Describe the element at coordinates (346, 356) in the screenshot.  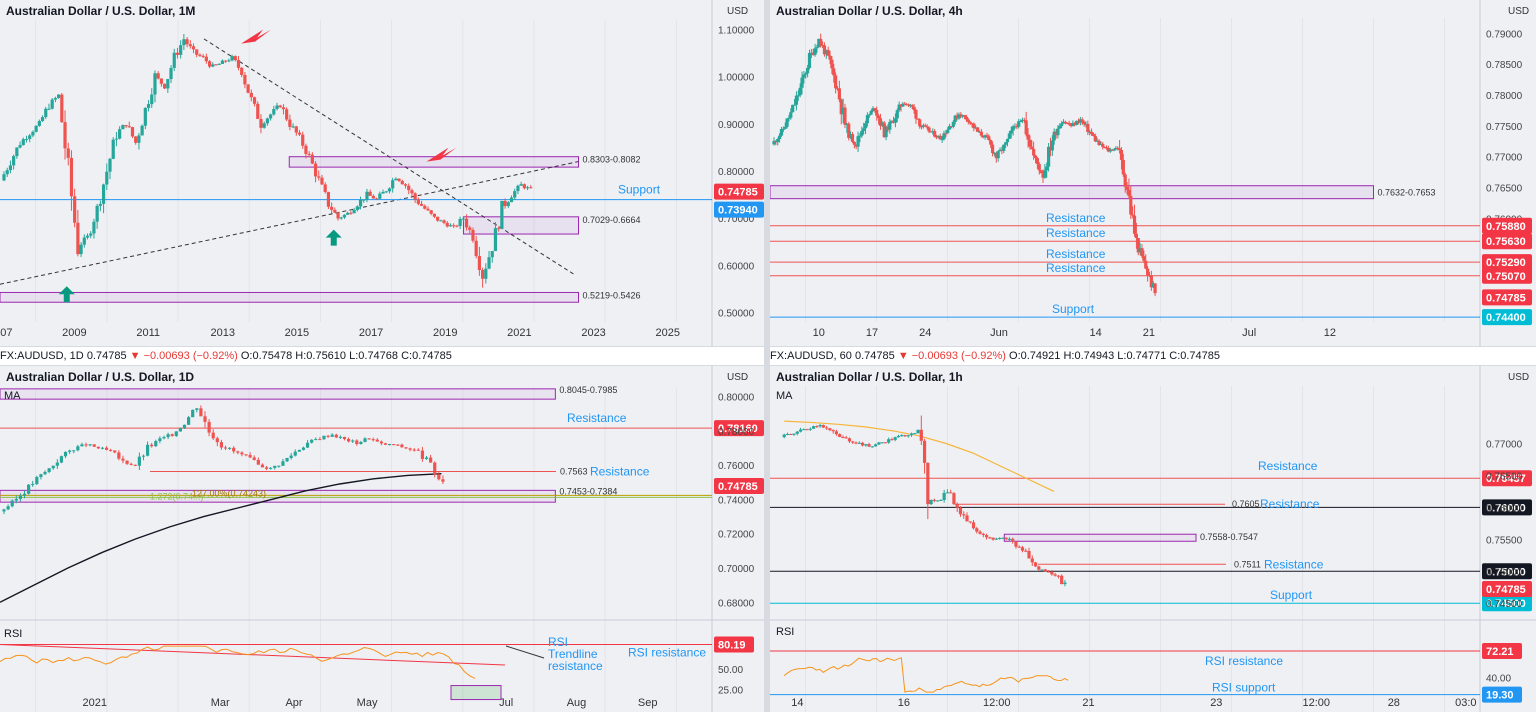
I see `ohlc-values: O:0.75478 H:0.75610 L:0.74768 C:0.74785` at that location.